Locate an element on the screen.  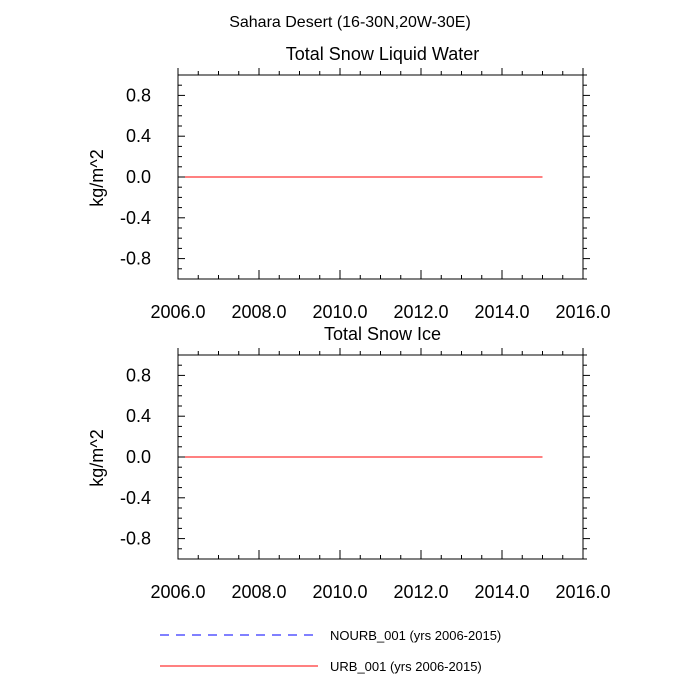
legend-label: NOURB_001 (yrs 2006-2015) is located at coordinates (415, 635).